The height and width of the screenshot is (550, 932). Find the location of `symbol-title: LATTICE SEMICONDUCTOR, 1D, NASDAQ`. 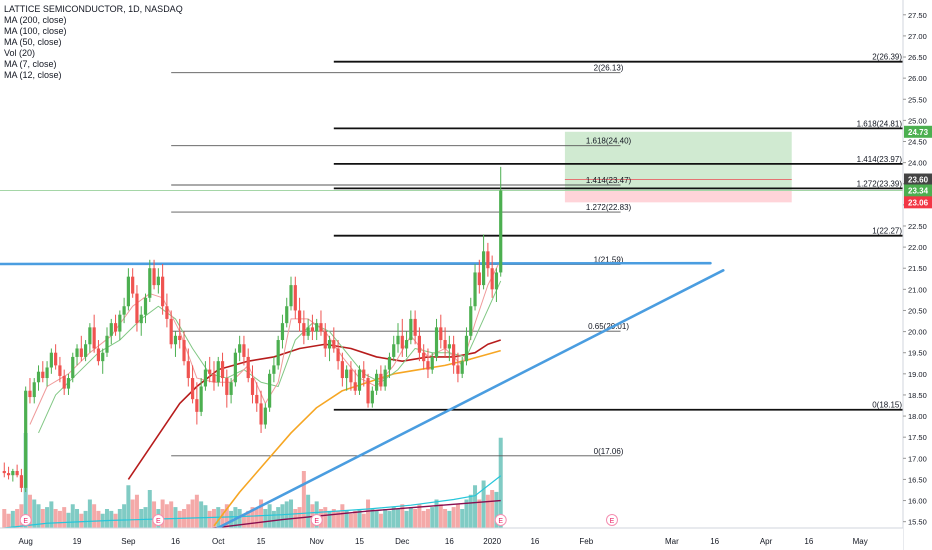

symbol-title: LATTICE SEMICONDUCTOR, 1D, NASDAQ is located at coordinates (93, 9).